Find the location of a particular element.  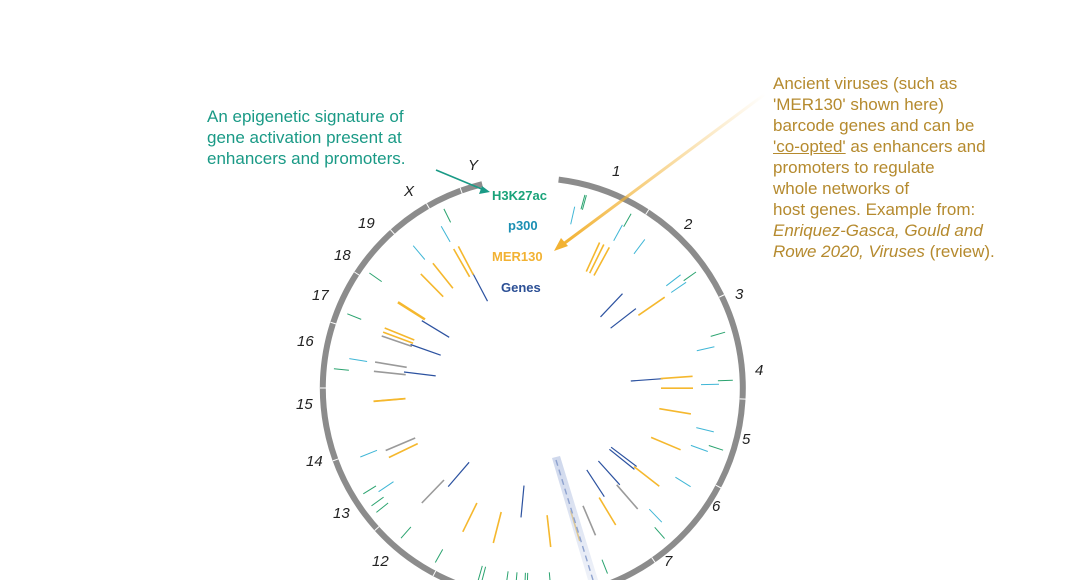

chr-label-13: 13 is located at coordinates (341, 513).